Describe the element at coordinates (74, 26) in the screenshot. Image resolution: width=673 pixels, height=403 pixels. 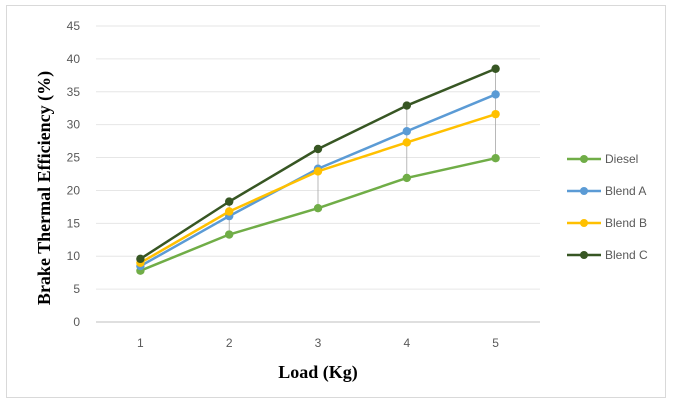
I see `y-tick-label: 45` at that location.